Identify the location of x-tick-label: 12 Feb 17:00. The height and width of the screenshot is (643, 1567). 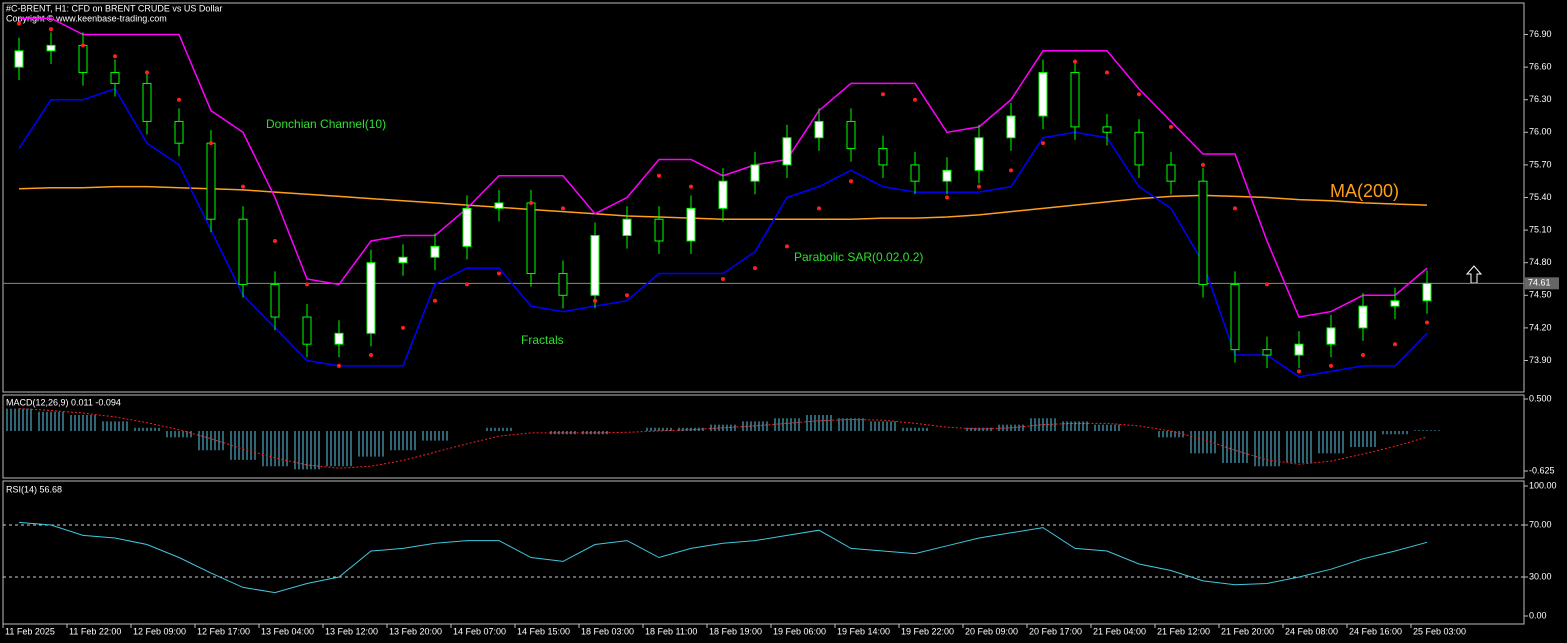
(223, 631).